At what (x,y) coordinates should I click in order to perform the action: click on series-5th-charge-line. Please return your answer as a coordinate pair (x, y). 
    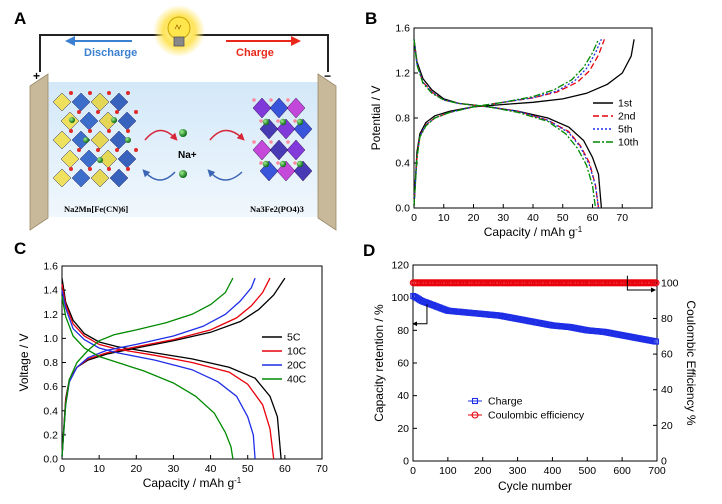
    Looking at the image, I should click on (507, 122).